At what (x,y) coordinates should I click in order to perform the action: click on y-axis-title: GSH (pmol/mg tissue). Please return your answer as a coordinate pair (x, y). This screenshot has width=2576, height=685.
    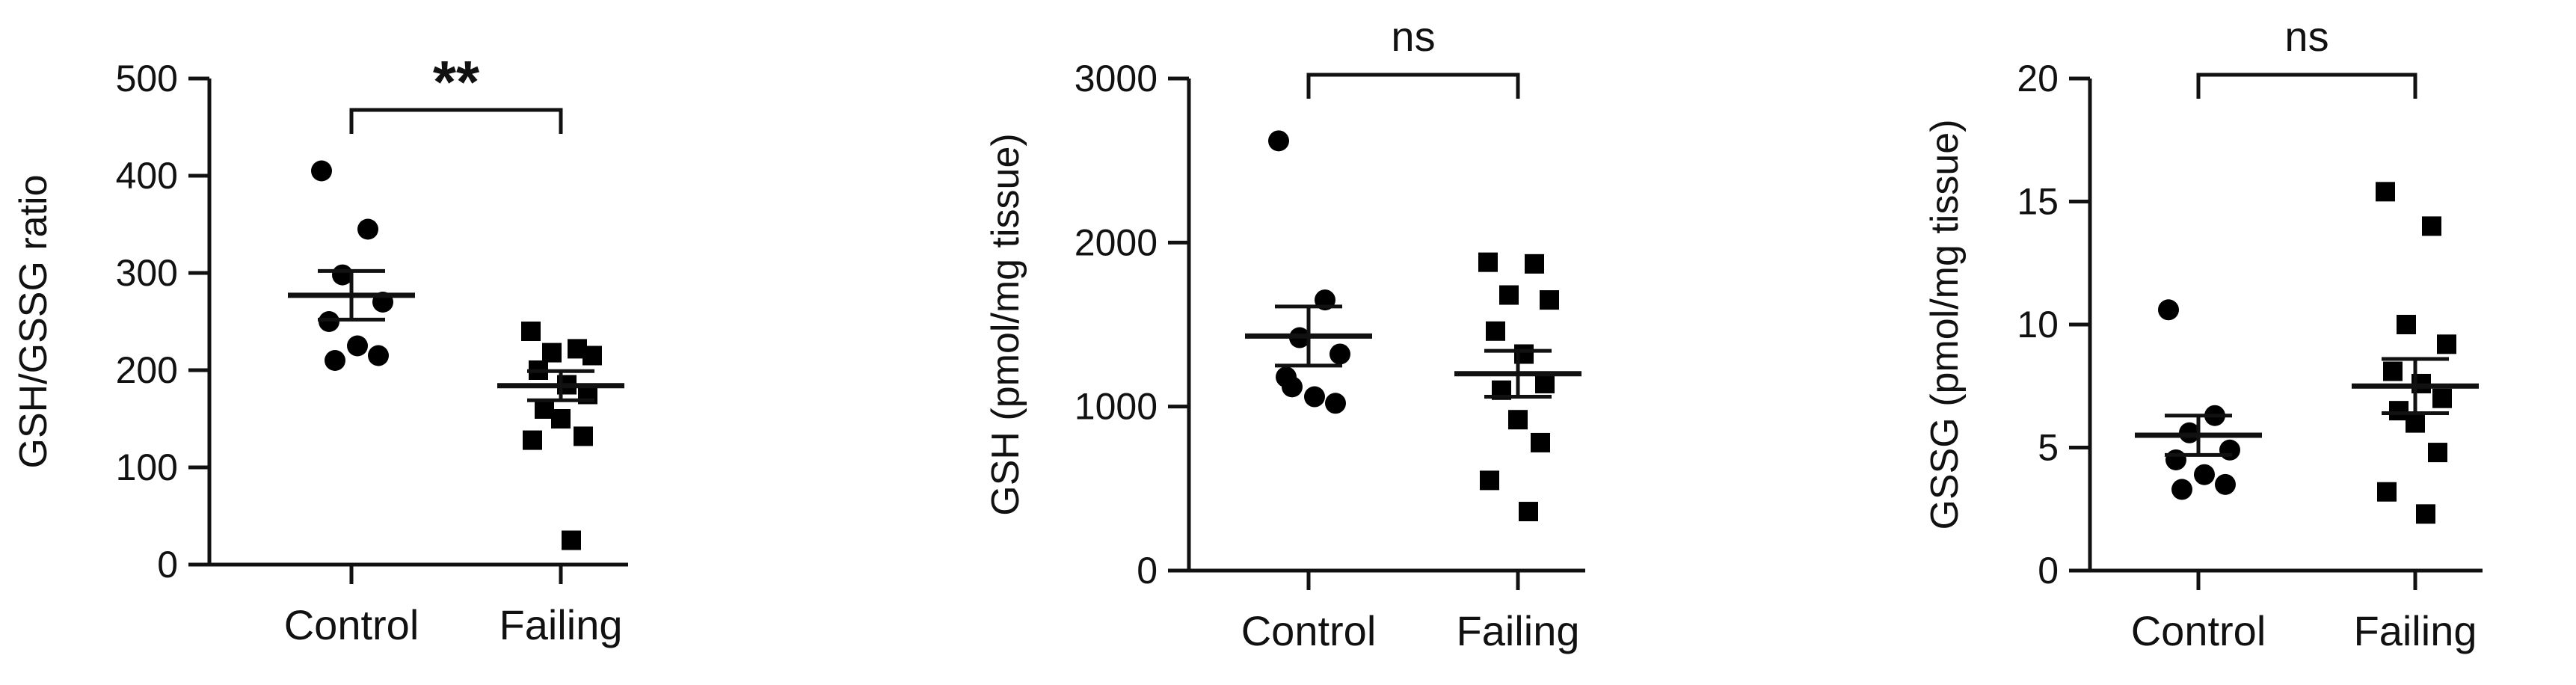
    Looking at the image, I should click on (1005, 324).